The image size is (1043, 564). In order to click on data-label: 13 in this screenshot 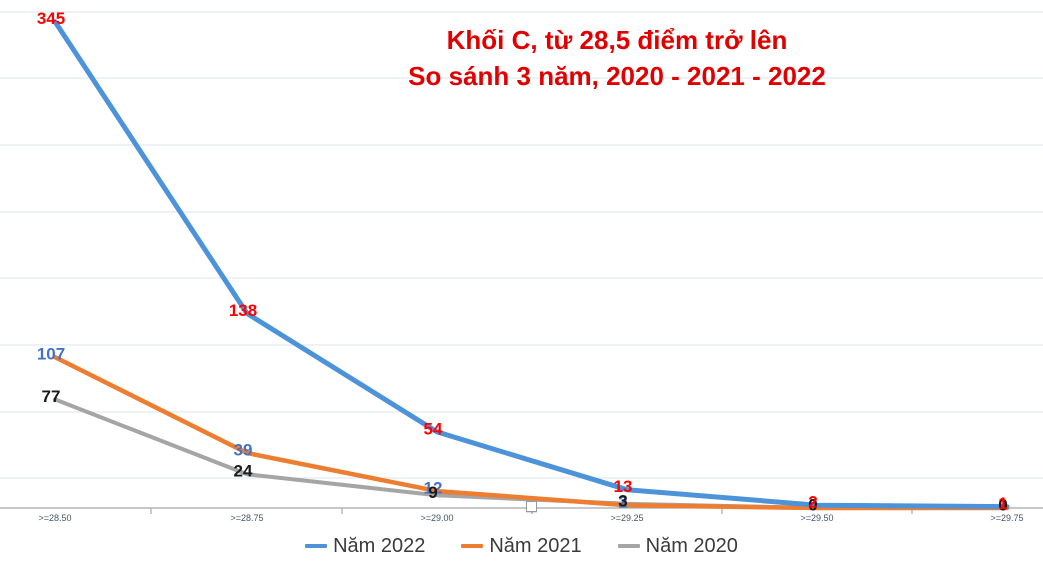, I will do `click(623, 486)`.